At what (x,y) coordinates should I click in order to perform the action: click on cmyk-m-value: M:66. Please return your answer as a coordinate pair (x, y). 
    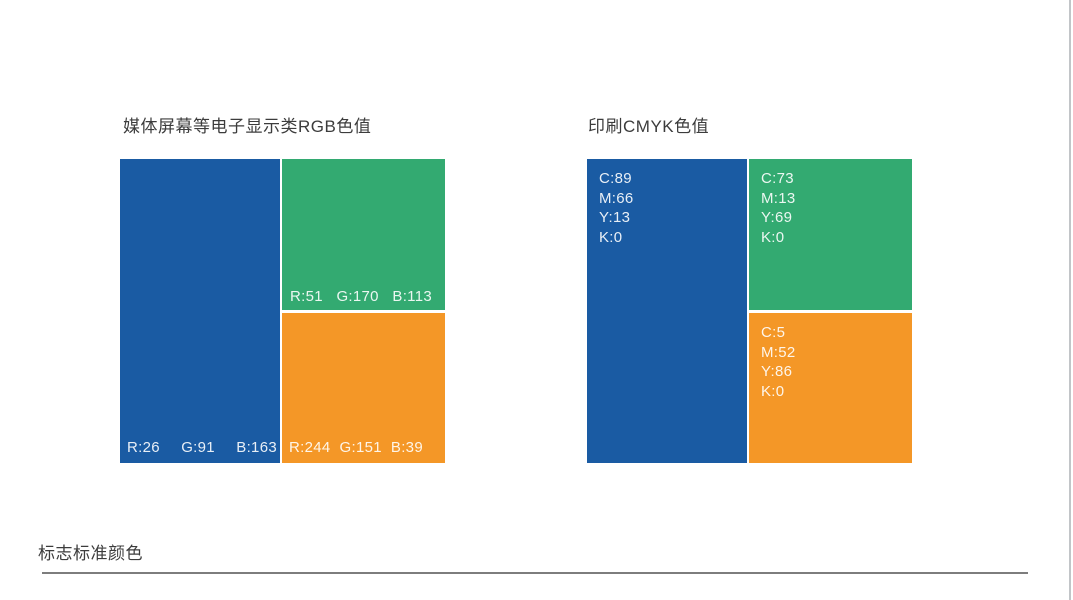
    Looking at the image, I should click on (616, 198).